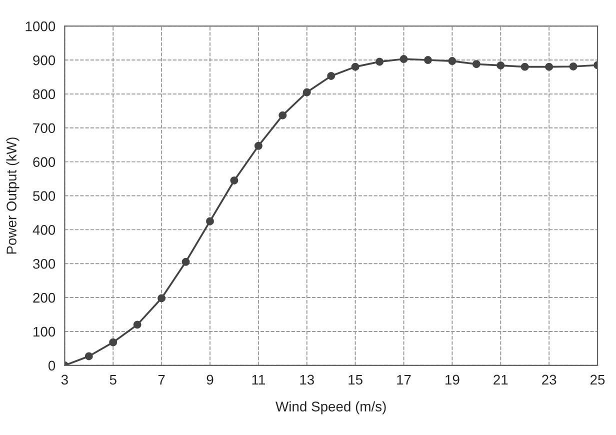 The height and width of the screenshot is (435, 616). What do you see at coordinates (44, 162) in the screenshot?
I see `y-tick-label: 600` at bounding box center [44, 162].